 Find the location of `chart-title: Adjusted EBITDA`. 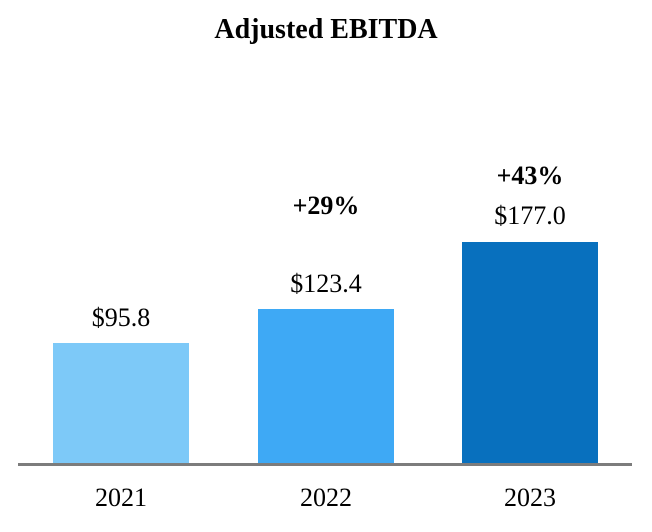

chart-title: Adjusted EBITDA is located at coordinates (326, 29).